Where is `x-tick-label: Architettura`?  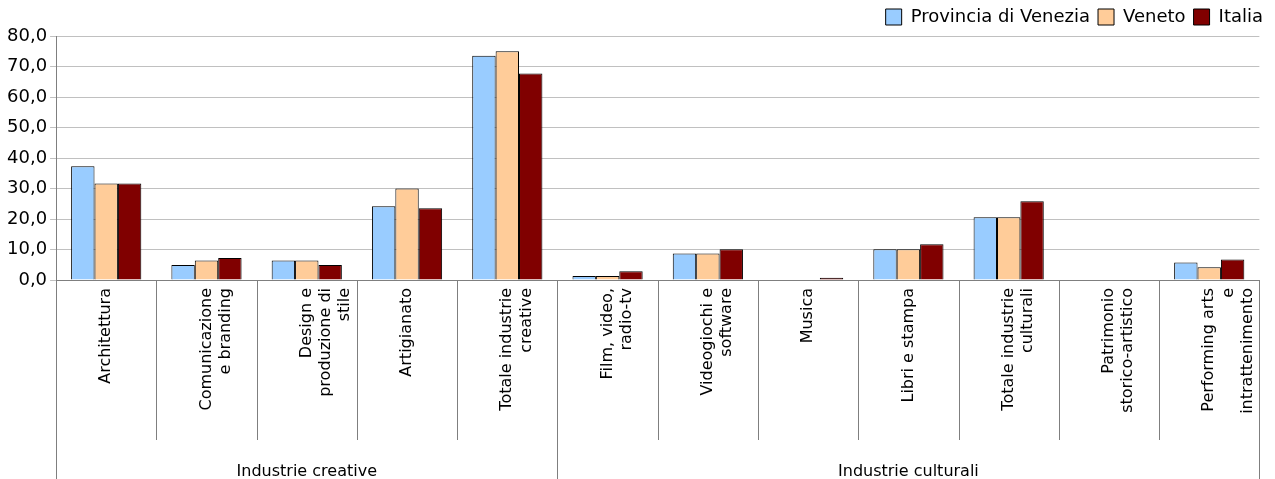 x-tick-label: Architettura is located at coordinates (105, 336).